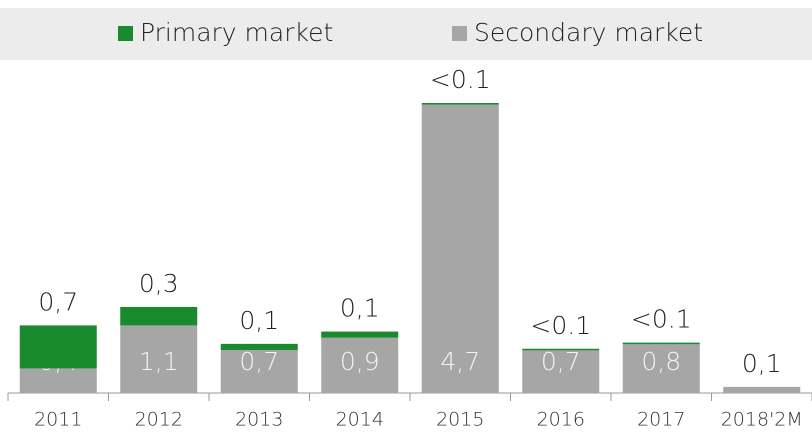 Image resolution: width=812 pixels, height=434 pixels. I want to click on data-label: 0,3, so click(159, 283).